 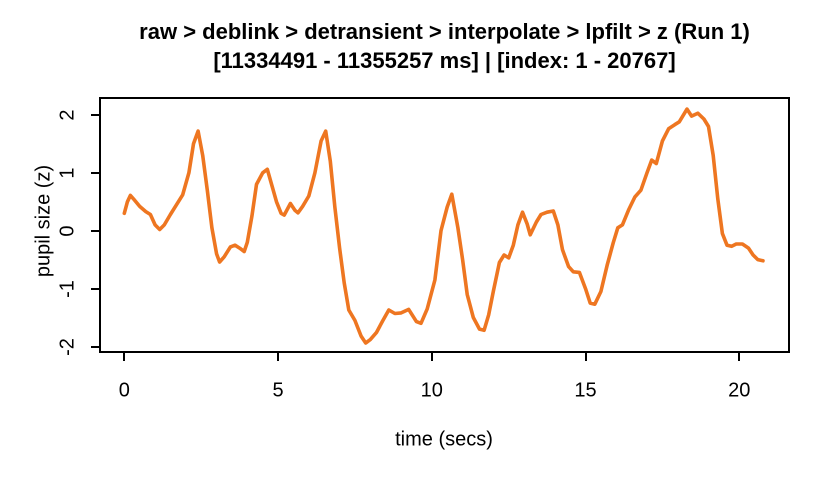 I want to click on y-tick-label: -2, so click(x=67, y=346).